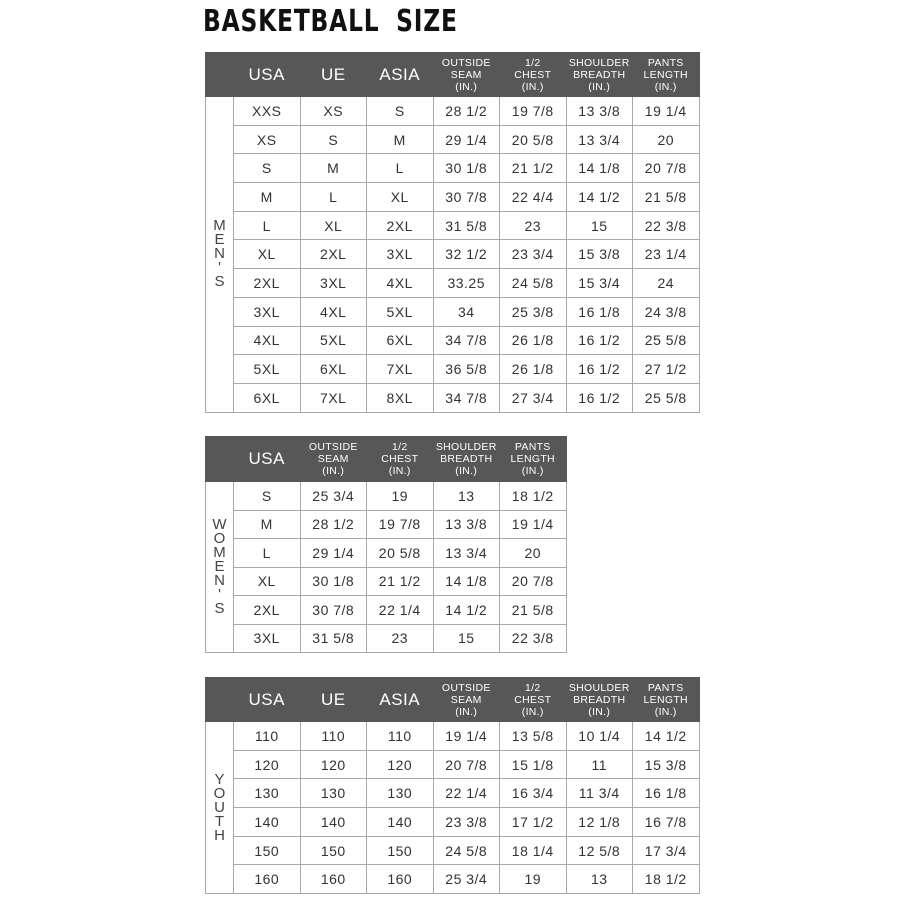 This screenshot has height=900, width=900. Describe the element at coordinates (533, 311) in the screenshot. I see `table-cell: 25 3/8` at that location.